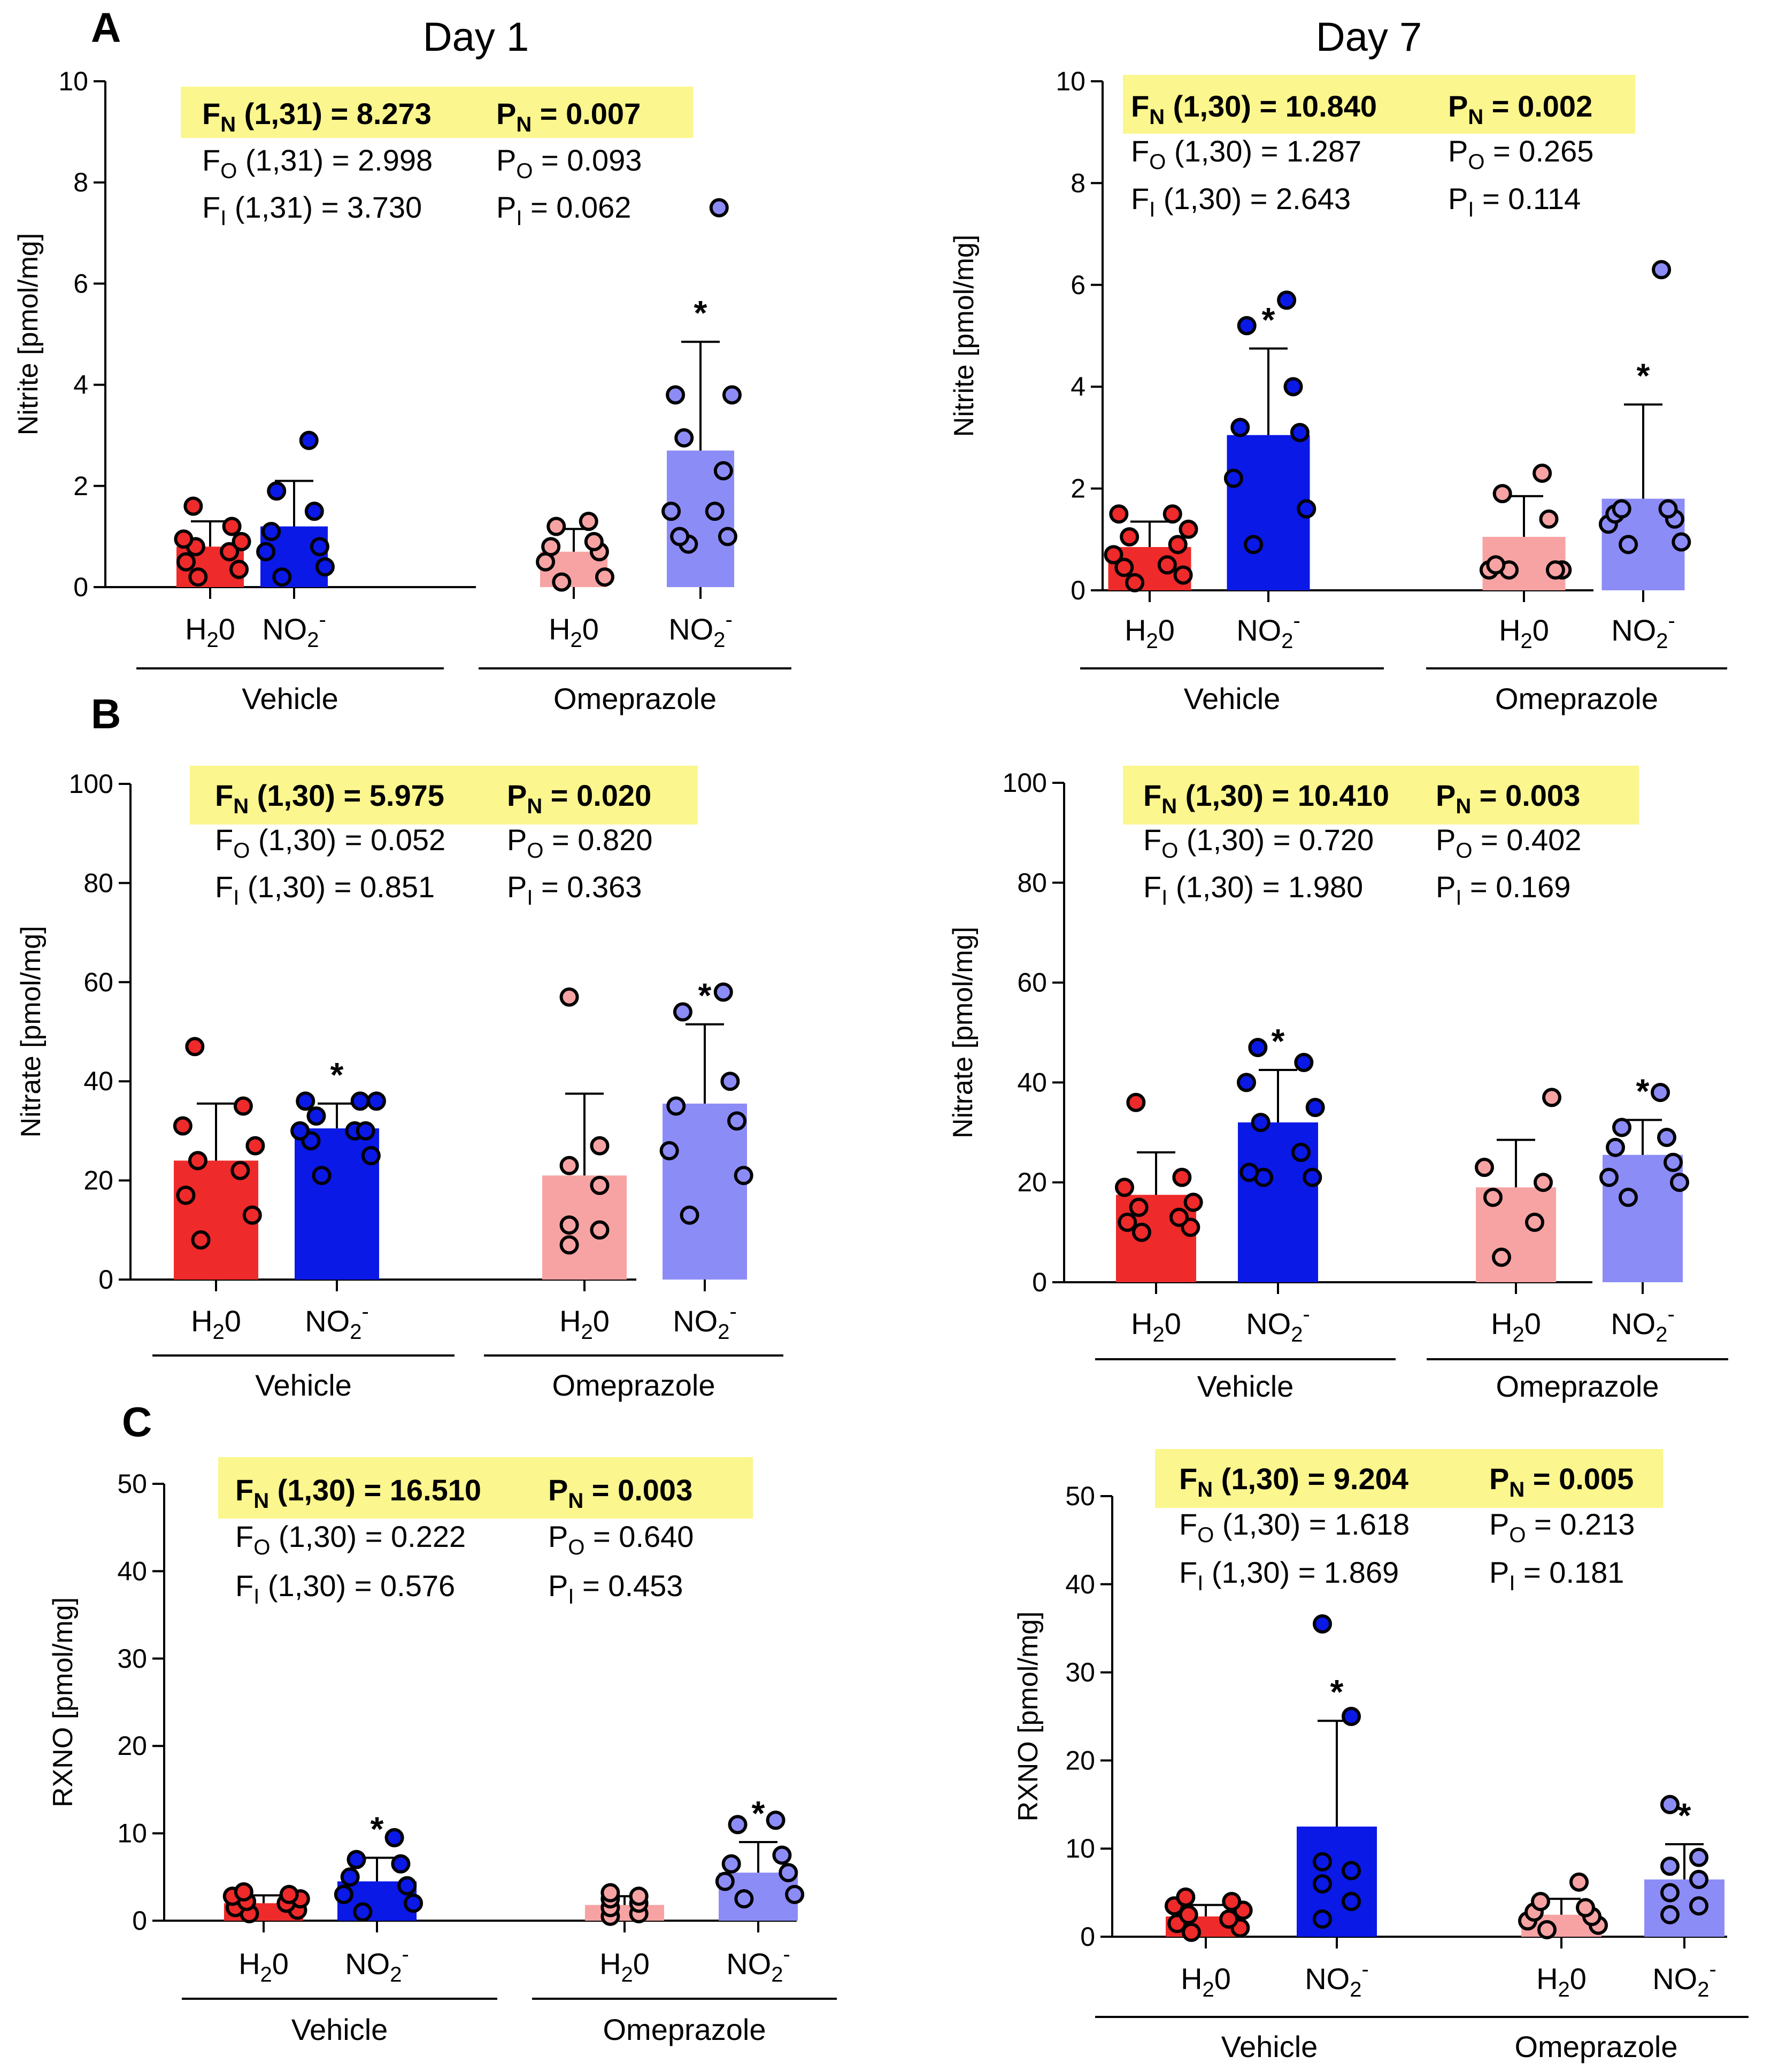 This screenshot has height=2072, width=1771. What do you see at coordinates (1289, 1575) in the screenshot?
I see `stat-f-i: FI (1,30) = 1.869` at bounding box center [1289, 1575].